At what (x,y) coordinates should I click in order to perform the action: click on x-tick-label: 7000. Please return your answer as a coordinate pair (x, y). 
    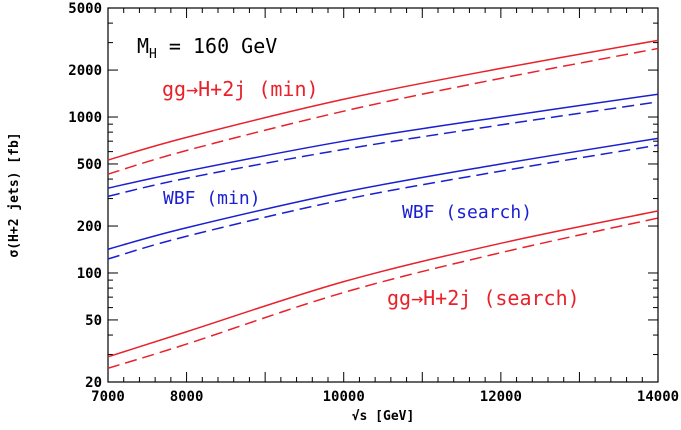
    Looking at the image, I should click on (108, 397).